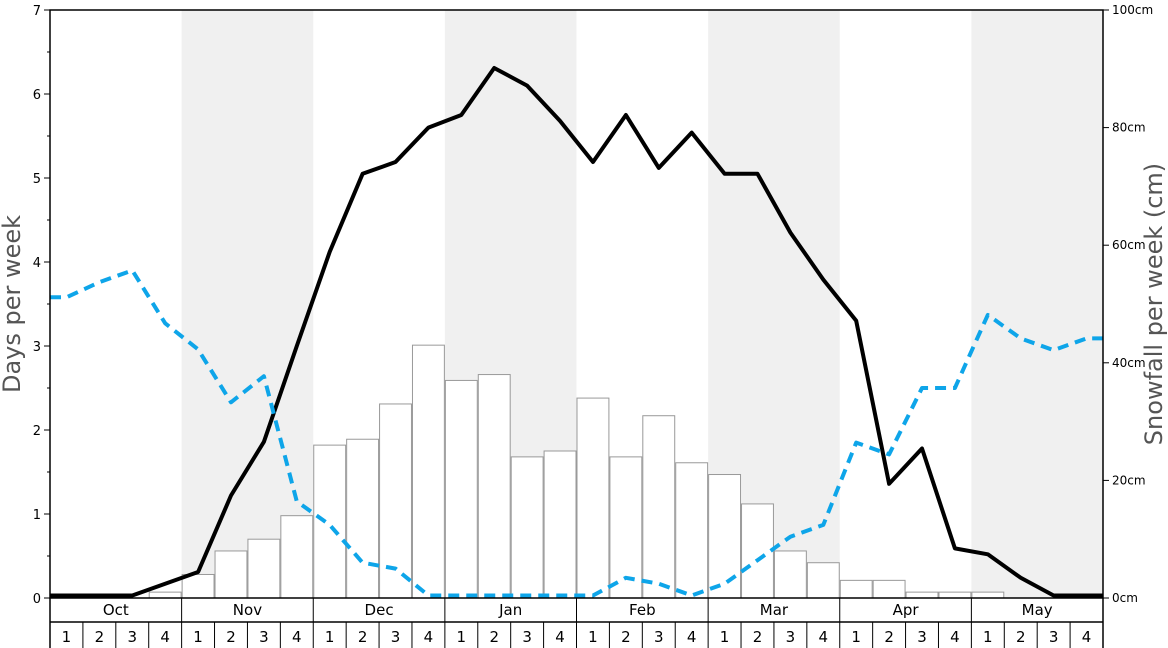  What do you see at coordinates (1129, 363) in the screenshot?
I see `right-tick-label: 40cm` at bounding box center [1129, 363].